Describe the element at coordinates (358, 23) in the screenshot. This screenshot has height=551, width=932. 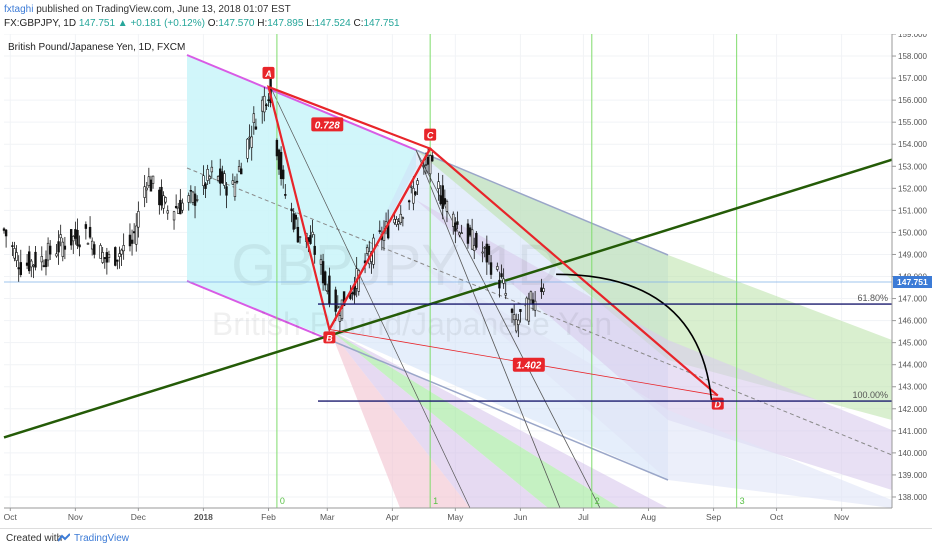
I see `ohlc-close-label: C:` at that location.